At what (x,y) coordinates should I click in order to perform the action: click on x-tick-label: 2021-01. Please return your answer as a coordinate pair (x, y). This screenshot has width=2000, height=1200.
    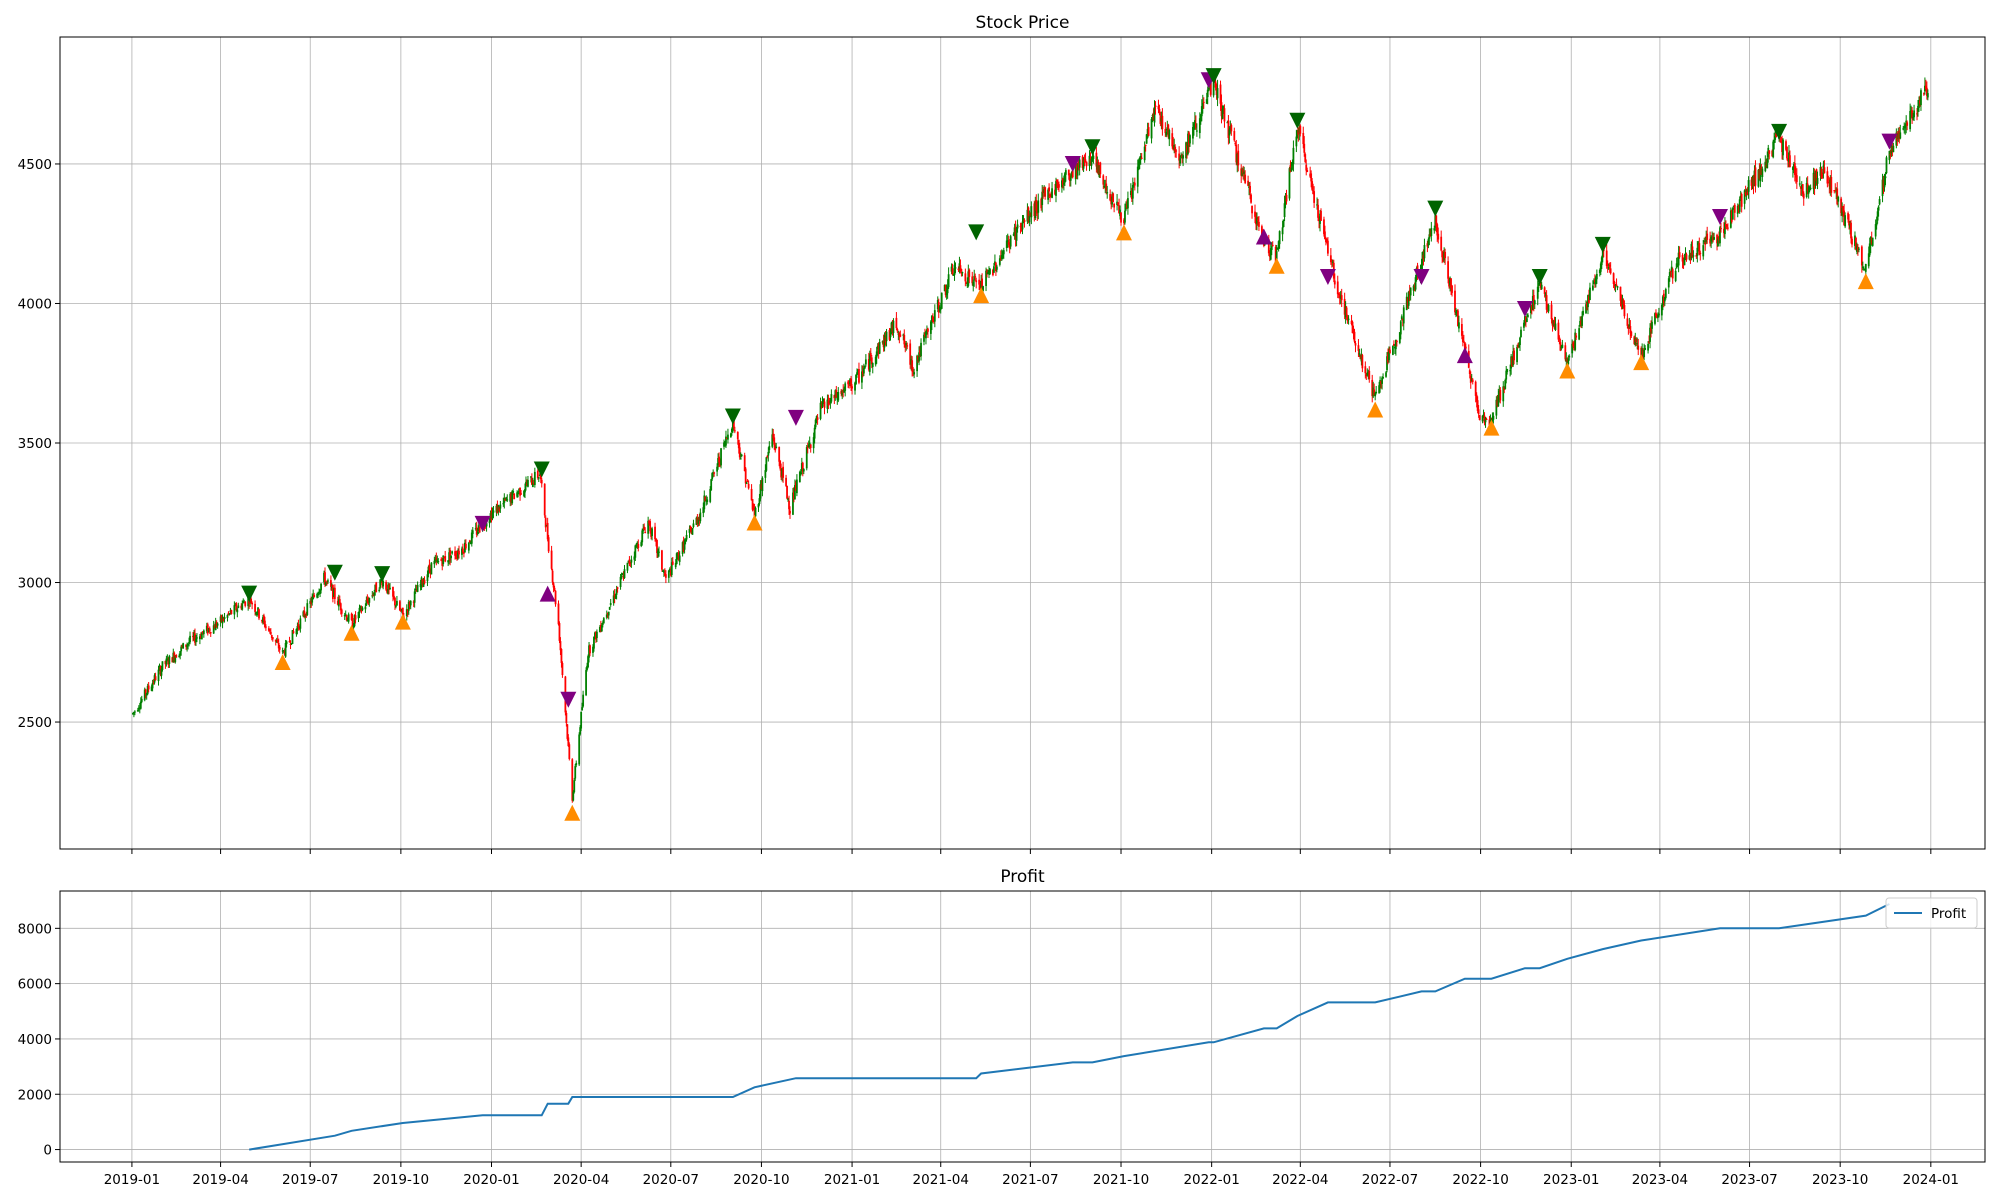
    Looking at the image, I should click on (852, 1180).